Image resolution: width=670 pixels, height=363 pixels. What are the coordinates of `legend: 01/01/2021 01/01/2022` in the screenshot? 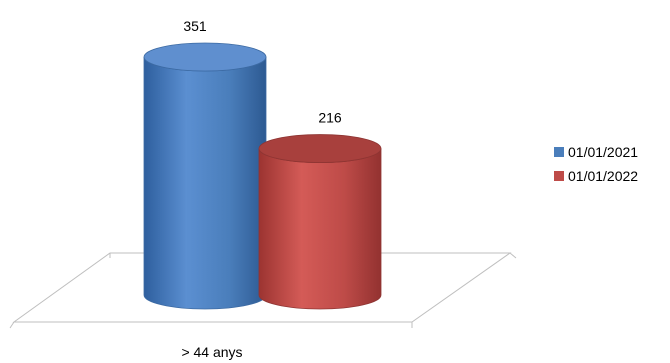 It's located at (596, 164).